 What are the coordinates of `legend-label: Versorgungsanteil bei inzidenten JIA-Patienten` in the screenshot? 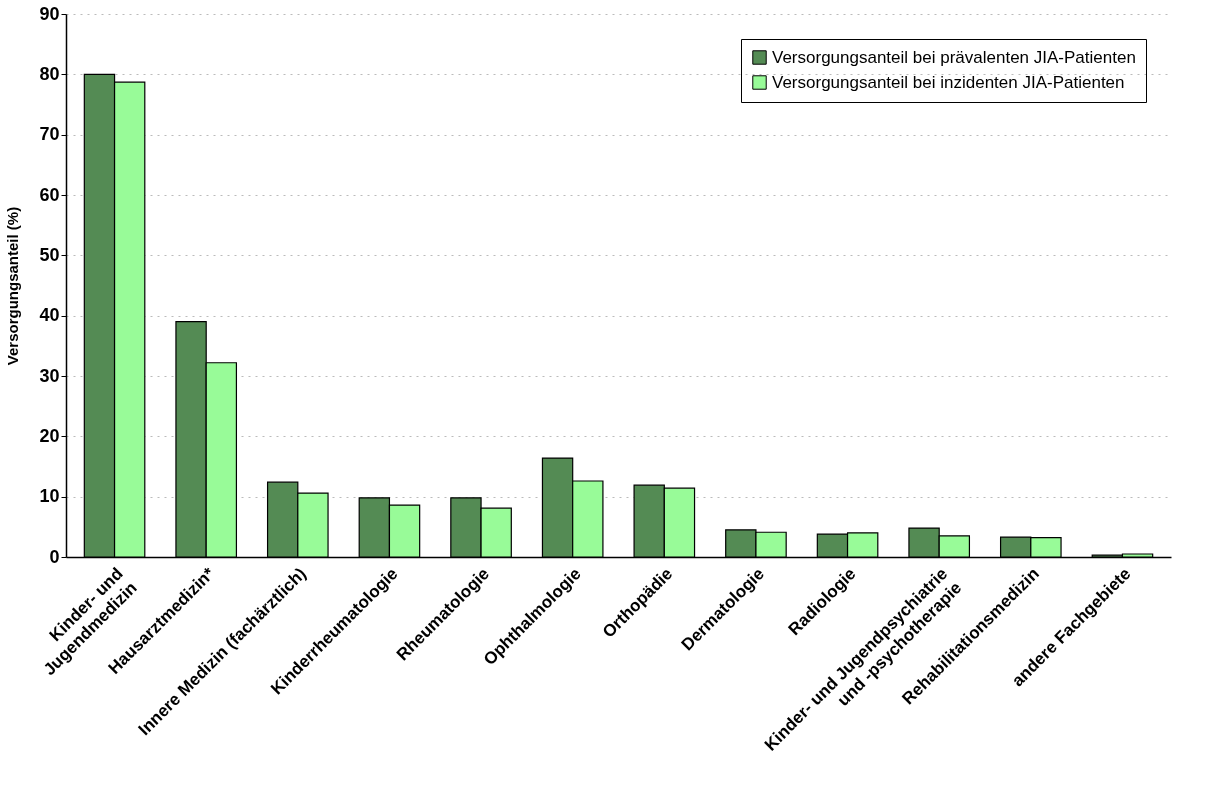 It's located at (948, 82).